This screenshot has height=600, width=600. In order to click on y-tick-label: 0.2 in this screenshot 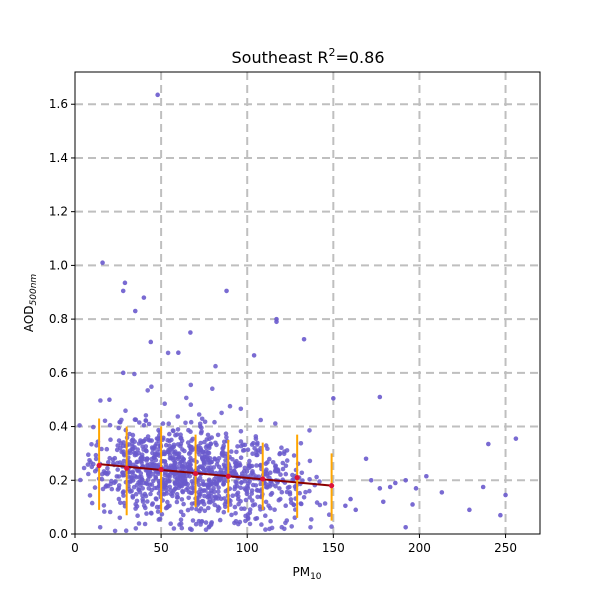, I will do `click(58, 480)`.